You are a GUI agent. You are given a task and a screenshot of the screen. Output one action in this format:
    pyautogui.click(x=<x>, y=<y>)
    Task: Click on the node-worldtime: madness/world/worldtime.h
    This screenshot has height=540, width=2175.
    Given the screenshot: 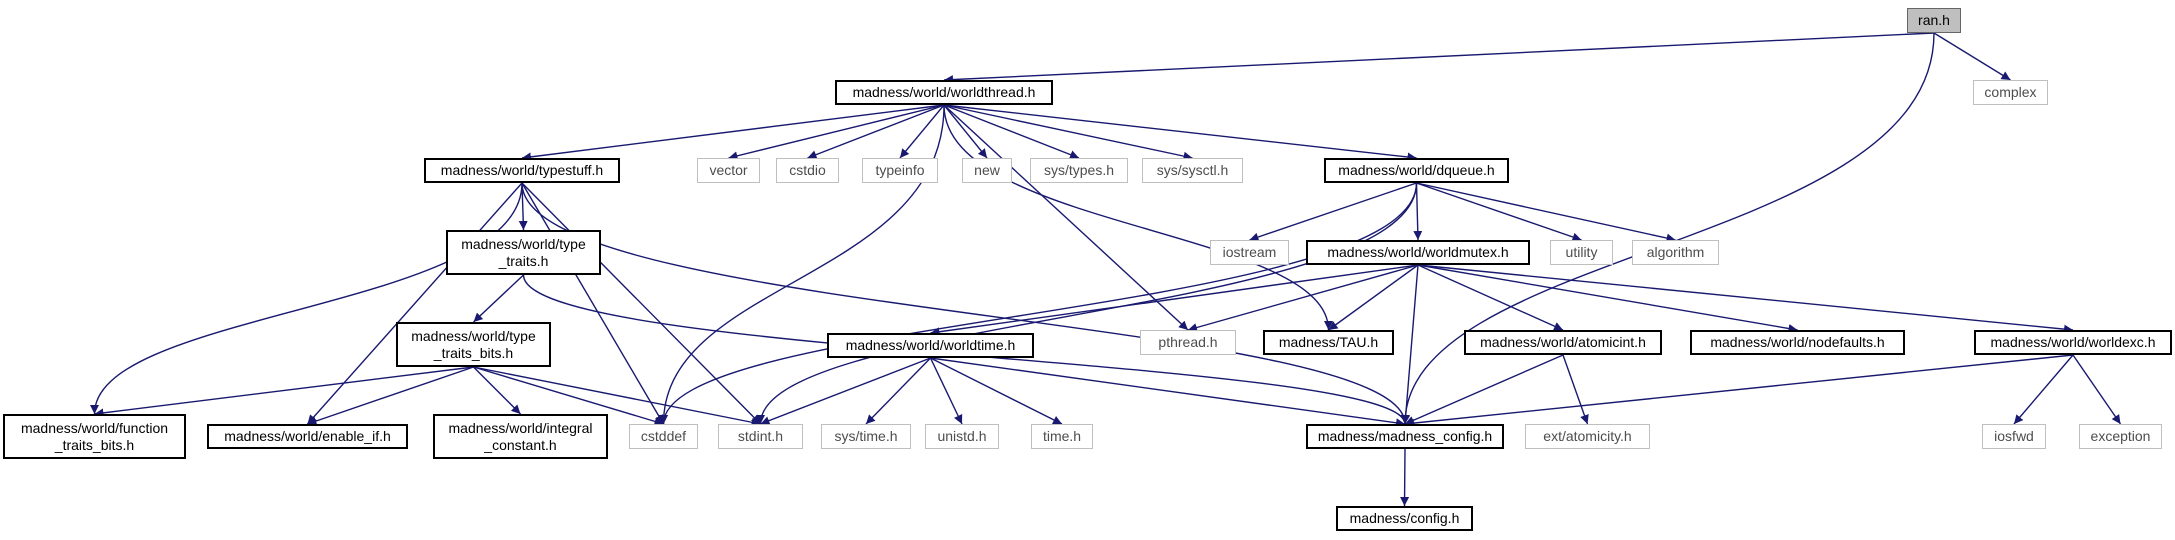 What is the action you would take?
    pyautogui.click(x=930, y=345)
    